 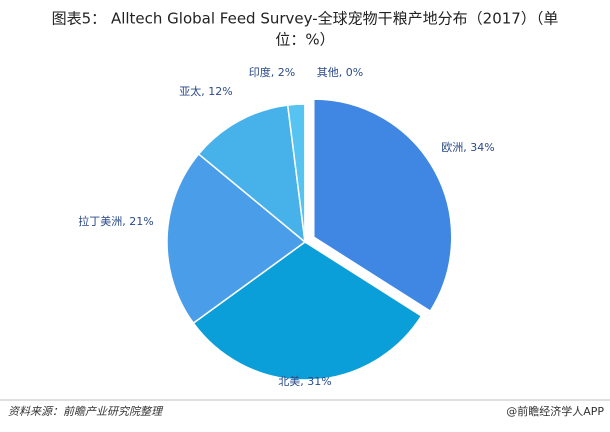 I want to click on chart-title: 位：%）, so click(x=304, y=40).